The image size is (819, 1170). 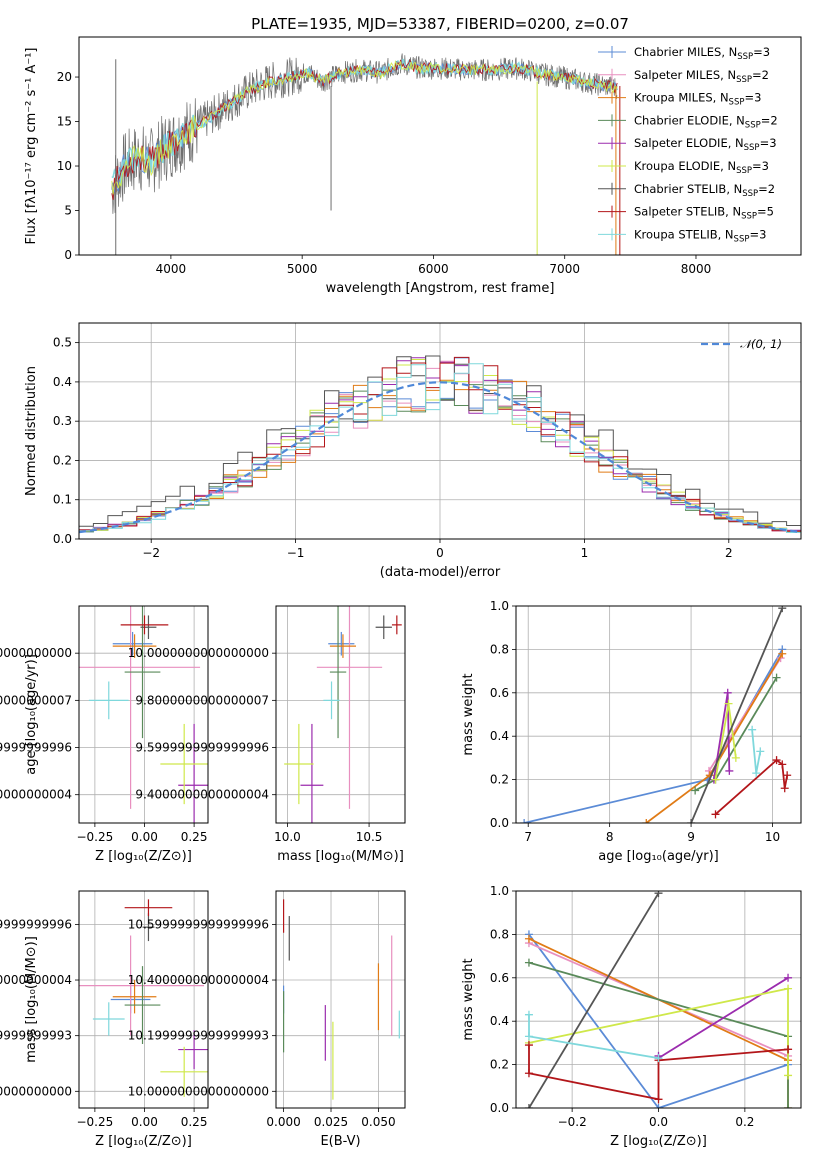 I want to click on massweight-vs-age-xlabel: age [log₁₀(age/yr)], so click(x=658, y=856).